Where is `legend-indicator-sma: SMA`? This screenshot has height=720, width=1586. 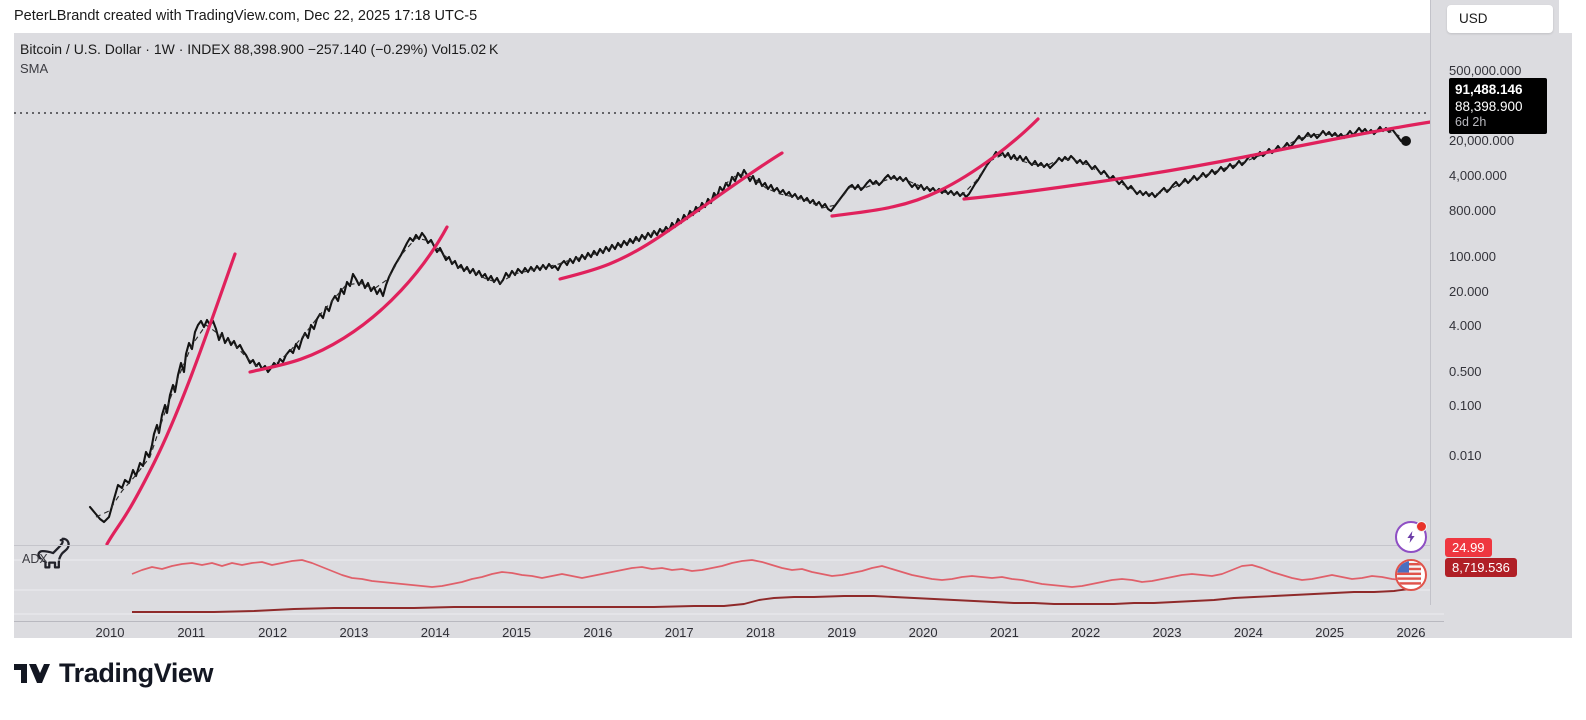 legend-indicator-sma: SMA is located at coordinates (34, 68).